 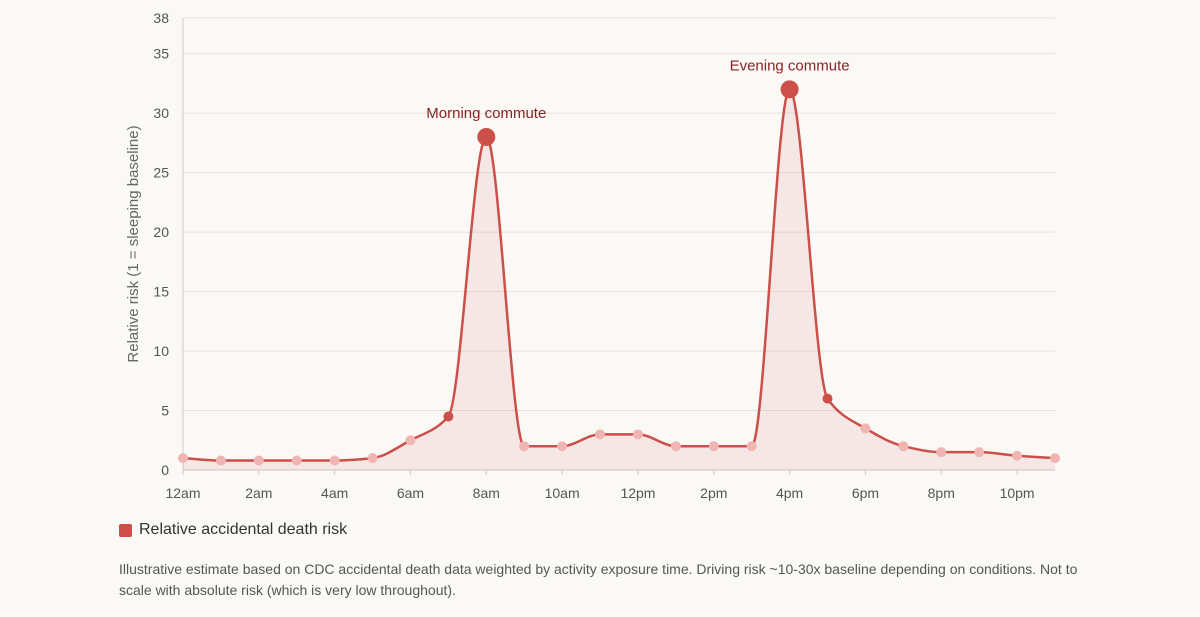 What do you see at coordinates (161, 18) in the screenshot?
I see `y-tick-label: 38` at bounding box center [161, 18].